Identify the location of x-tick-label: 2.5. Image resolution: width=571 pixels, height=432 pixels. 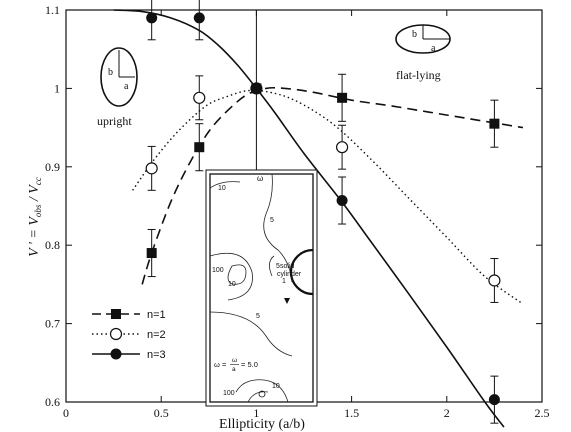
(542, 413).